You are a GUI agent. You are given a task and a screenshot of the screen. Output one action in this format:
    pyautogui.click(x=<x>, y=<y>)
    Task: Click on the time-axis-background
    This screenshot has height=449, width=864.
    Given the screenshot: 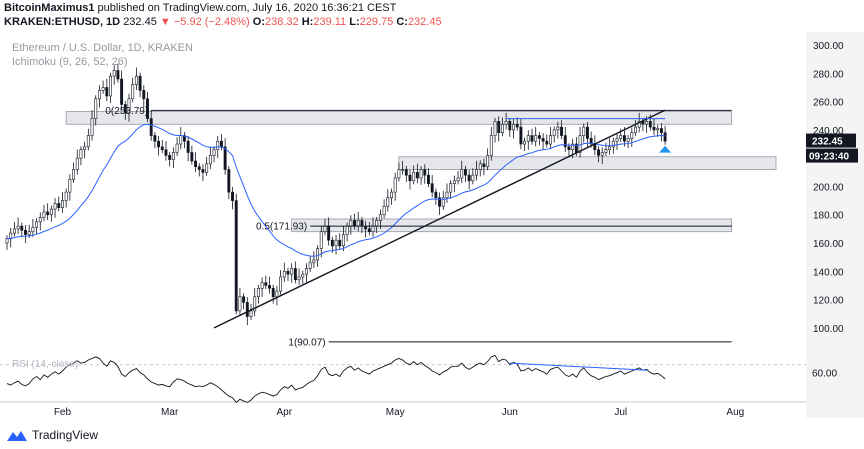 What is the action you would take?
    pyautogui.click(x=403, y=410)
    